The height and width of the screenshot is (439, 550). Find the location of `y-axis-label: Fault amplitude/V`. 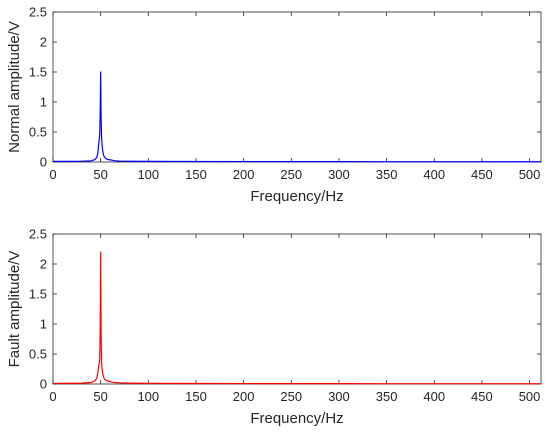

y-axis-label: Fault amplitude/V is located at coordinates (14, 309).